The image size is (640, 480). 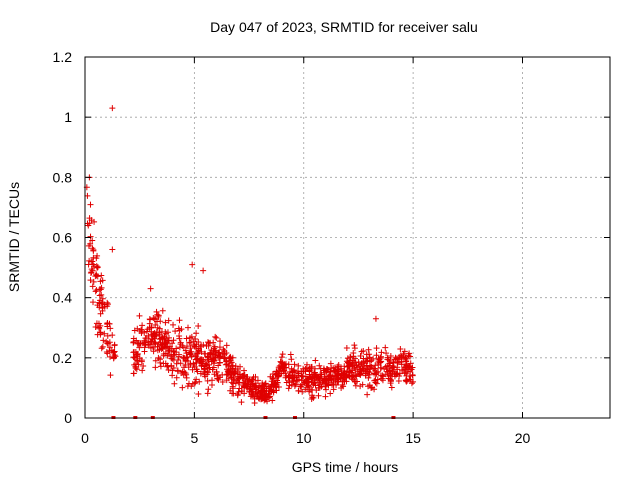 I want to click on y-tick-label: 0.8, so click(x=63, y=177).